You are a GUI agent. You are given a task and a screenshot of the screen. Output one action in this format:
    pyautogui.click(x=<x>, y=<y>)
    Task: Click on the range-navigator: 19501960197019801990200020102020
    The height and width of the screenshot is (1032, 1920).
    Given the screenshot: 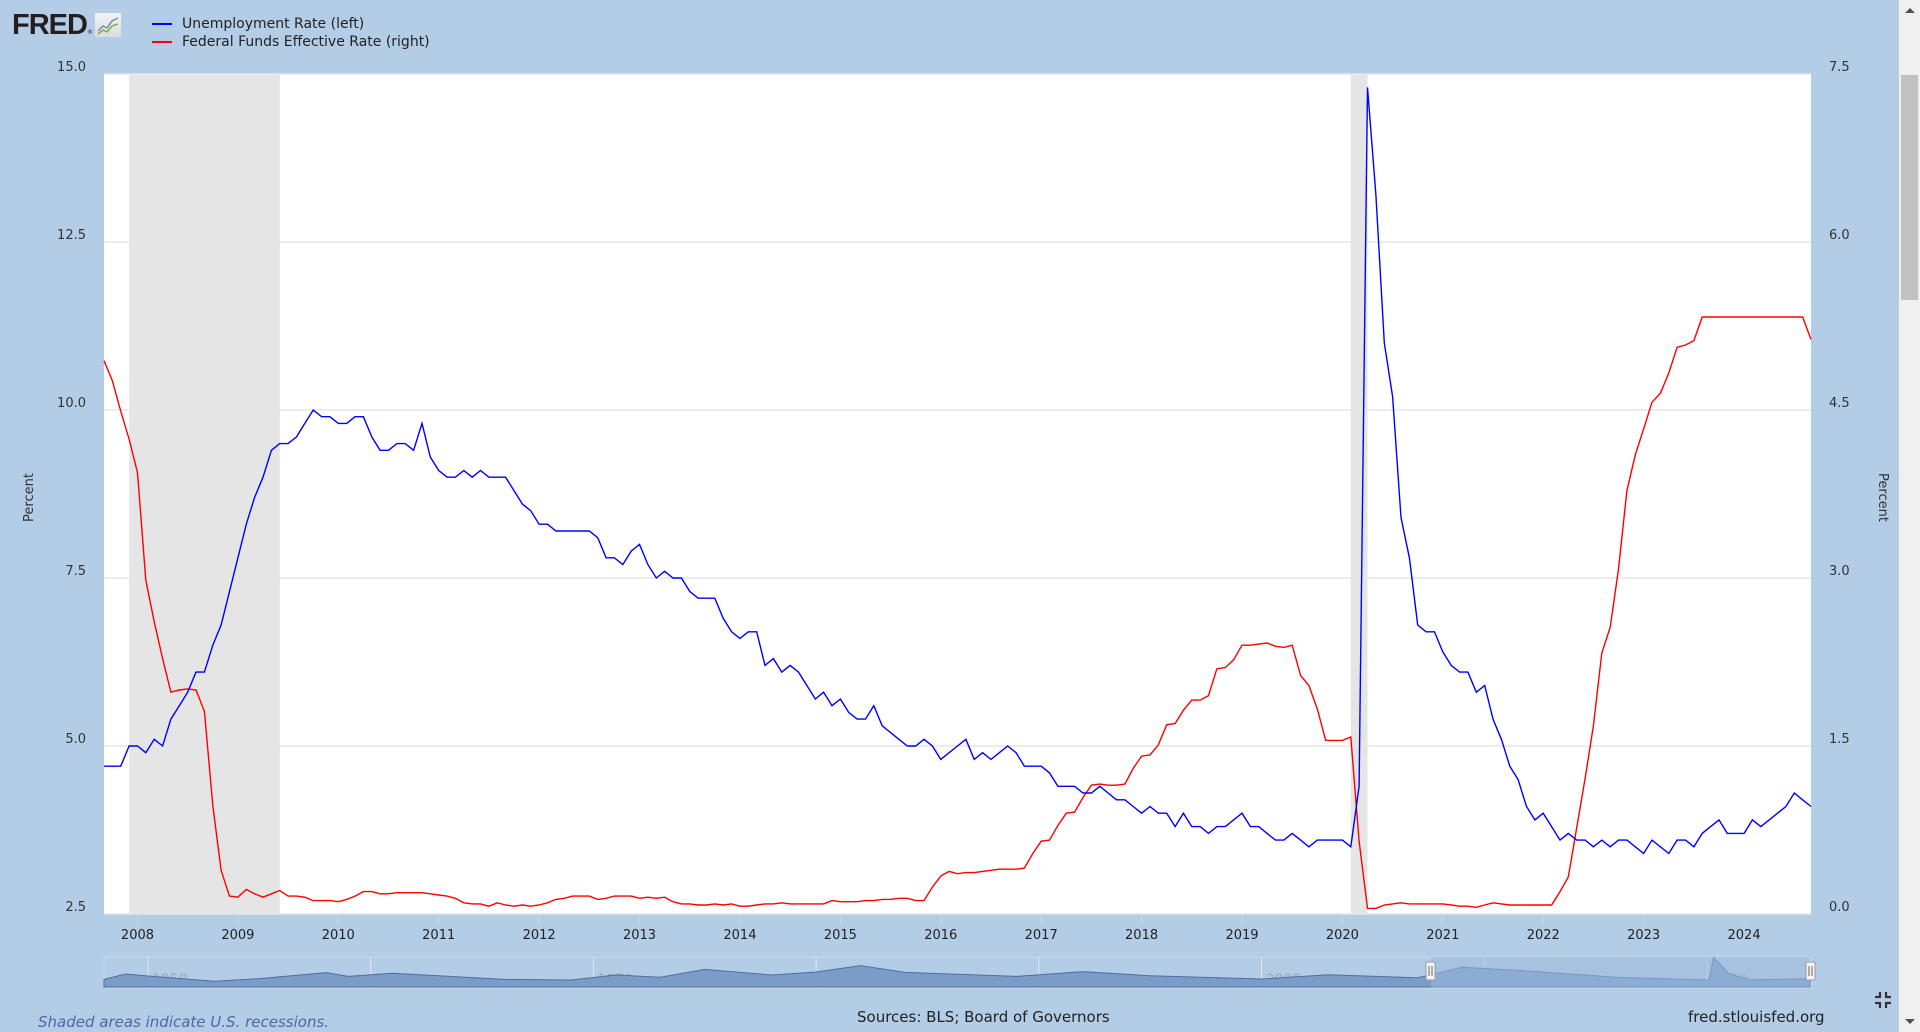 What is the action you would take?
    pyautogui.click(x=959, y=972)
    